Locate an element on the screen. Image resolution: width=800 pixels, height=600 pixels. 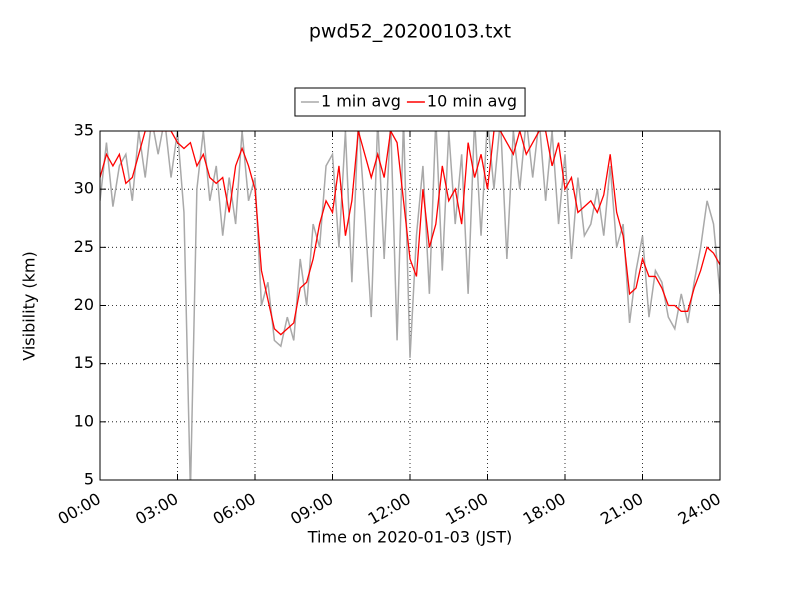
y-tick-label: 20 is located at coordinates (84, 304).